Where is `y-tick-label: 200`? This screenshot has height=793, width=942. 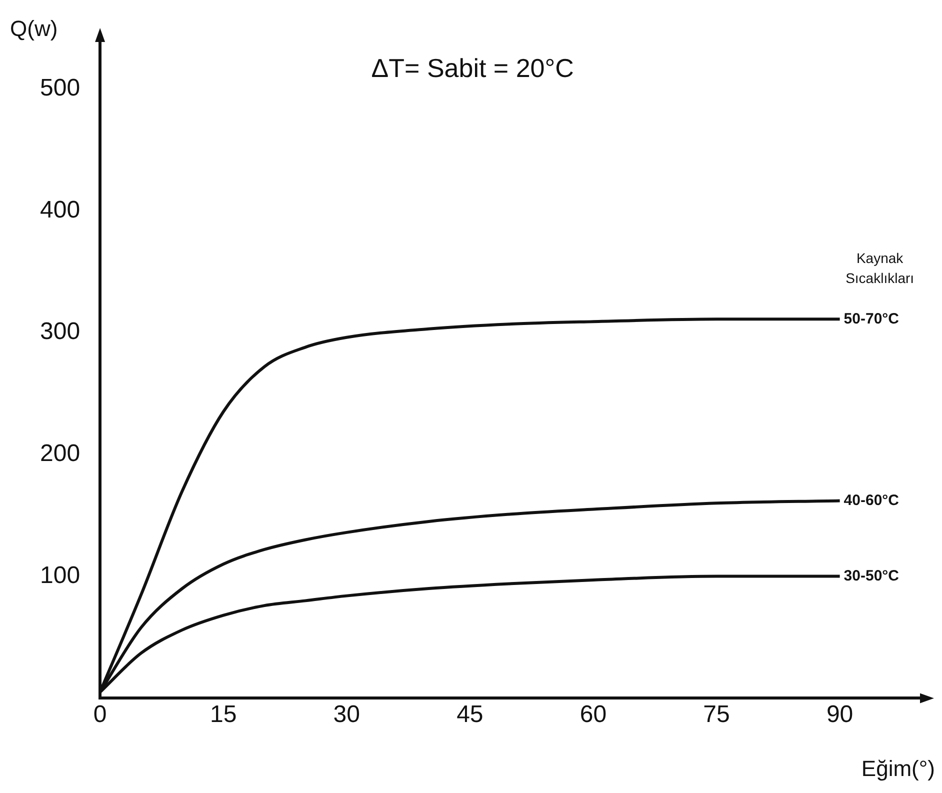 y-tick-label: 200 is located at coordinates (60, 454).